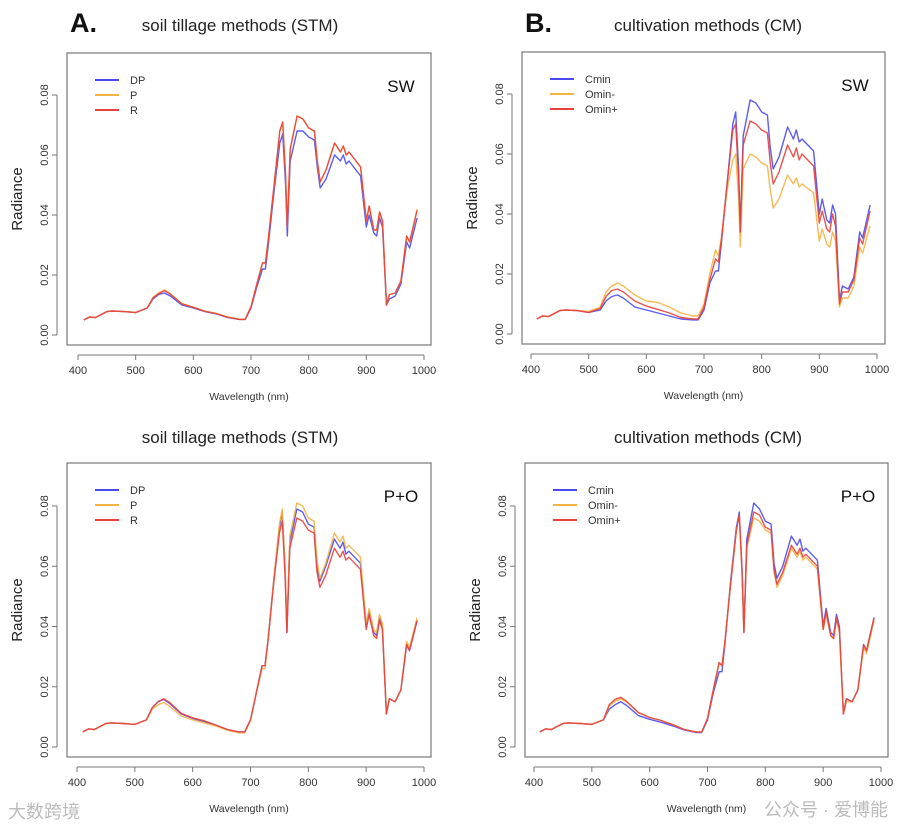 The height and width of the screenshot is (830, 900). Describe the element at coordinates (538, 23) in the screenshot. I see `panel-letter: B.` at that location.